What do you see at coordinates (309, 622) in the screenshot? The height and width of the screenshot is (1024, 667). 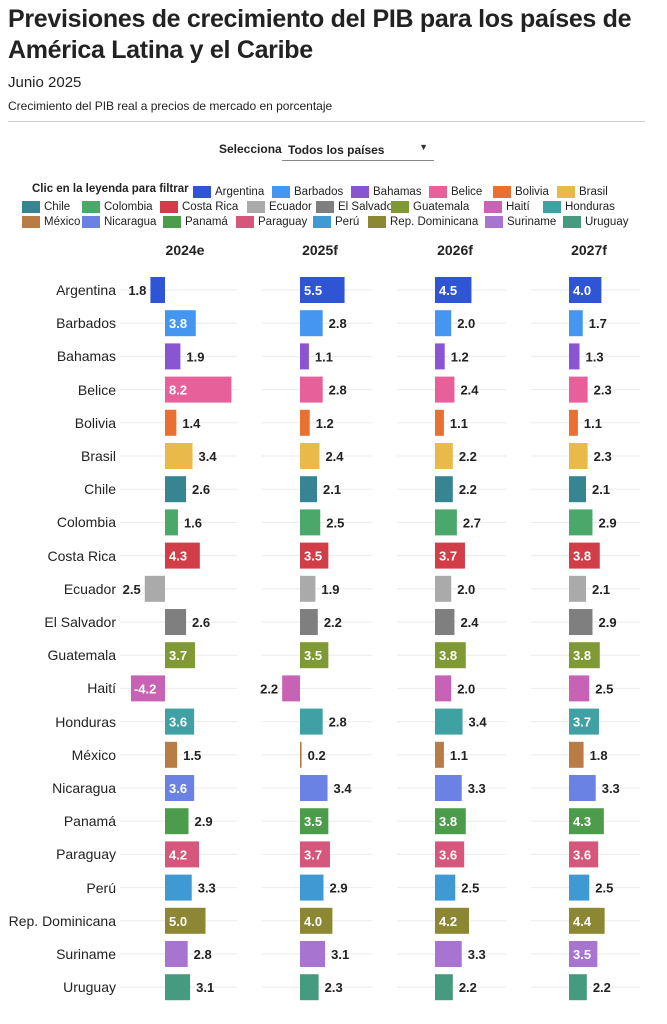 I see `bar-el-salvador-2025f` at bounding box center [309, 622].